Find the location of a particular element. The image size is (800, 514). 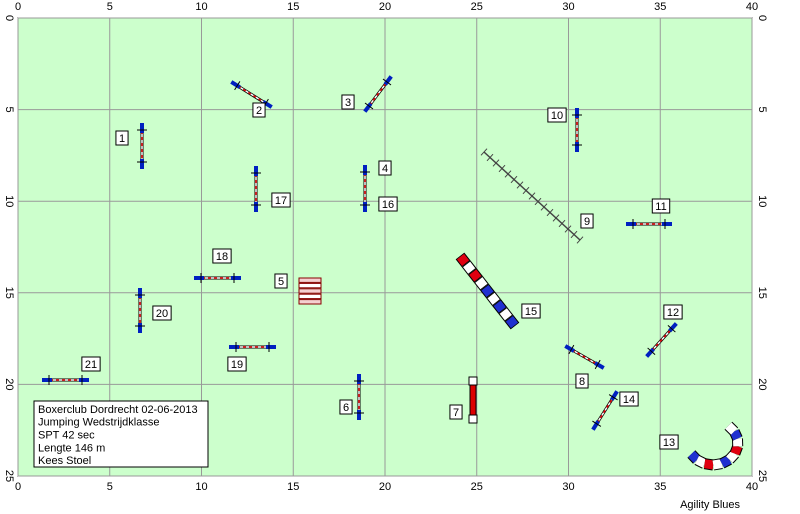

obstacle-number: 20 is located at coordinates (162, 314).